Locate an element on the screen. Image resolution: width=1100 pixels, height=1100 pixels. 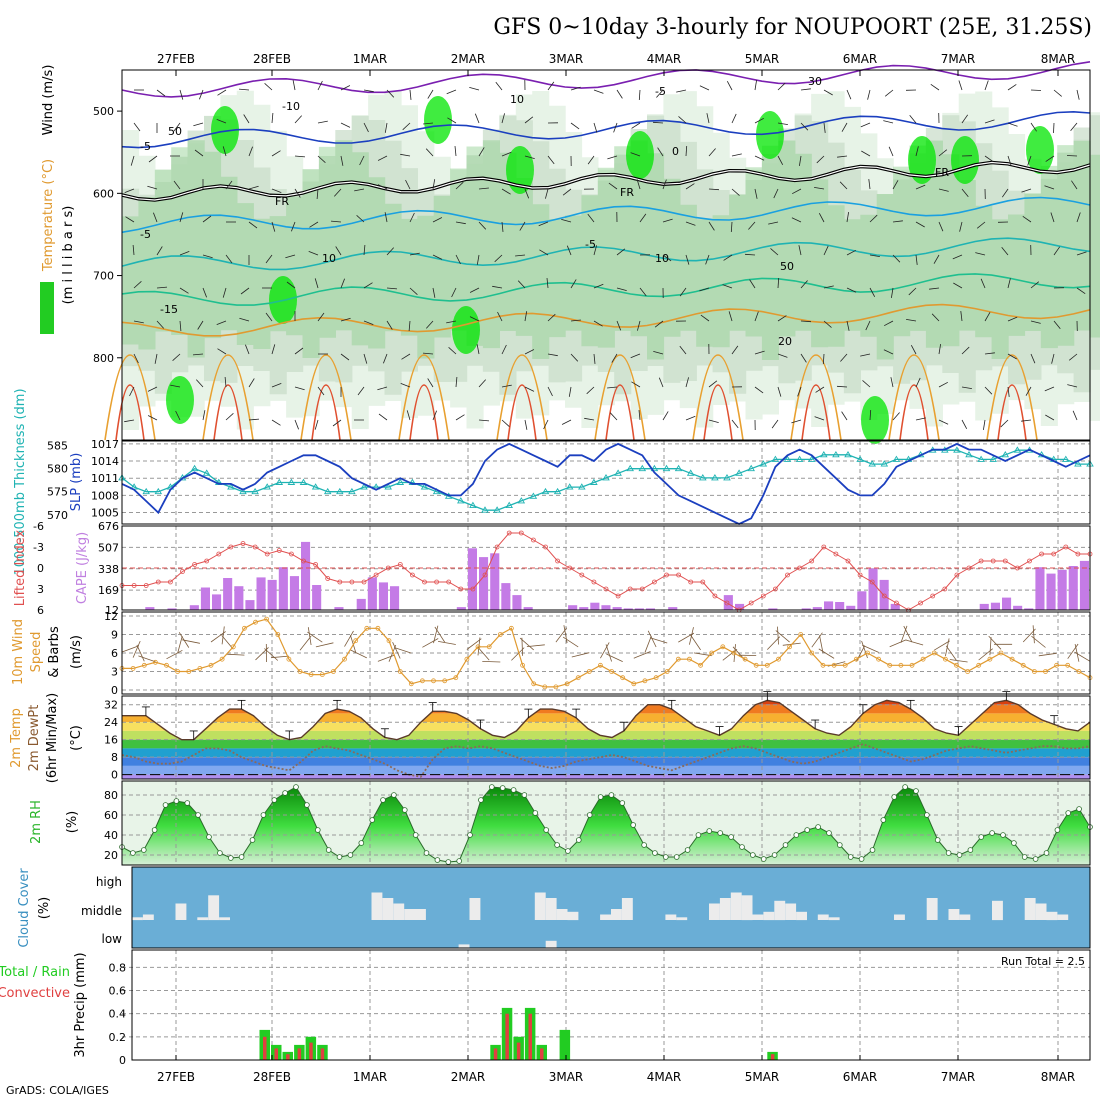
left-tick-label: 0 is located at coordinates (40, 568).